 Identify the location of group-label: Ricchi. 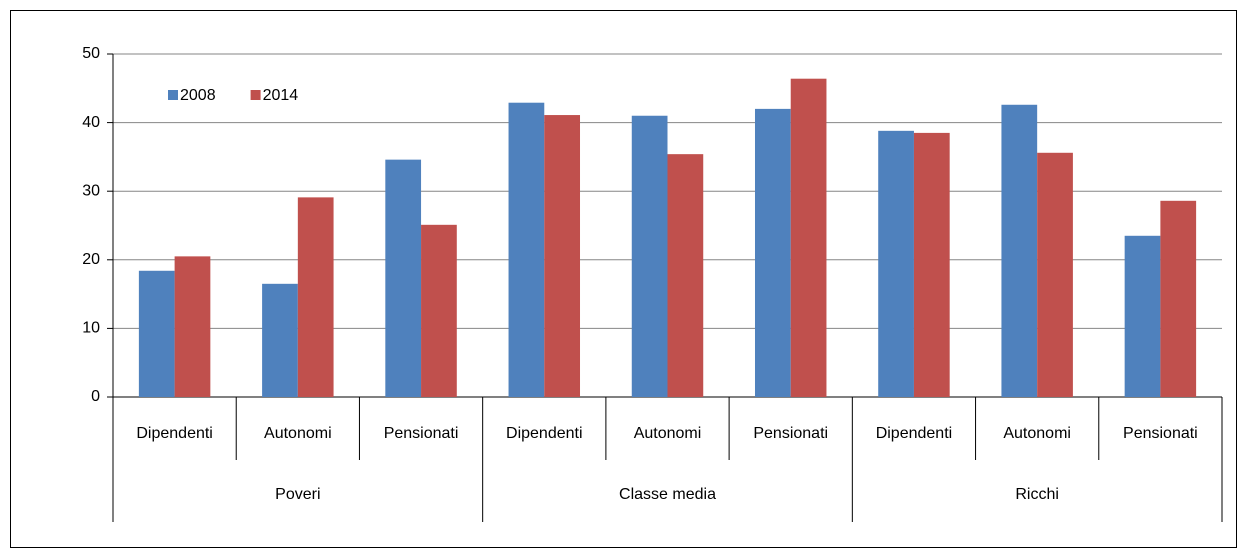
(1037, 494).